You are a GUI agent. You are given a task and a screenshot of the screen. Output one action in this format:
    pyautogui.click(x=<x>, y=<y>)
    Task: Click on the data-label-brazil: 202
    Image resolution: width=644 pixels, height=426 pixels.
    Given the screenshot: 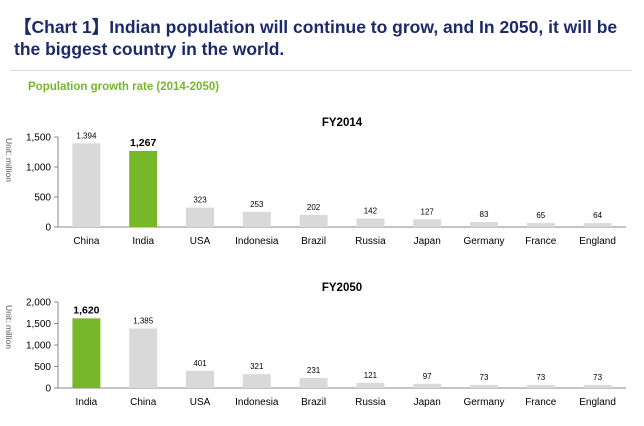 What is the action you would take?
    pyautogui.click(x=314, y=207)
    